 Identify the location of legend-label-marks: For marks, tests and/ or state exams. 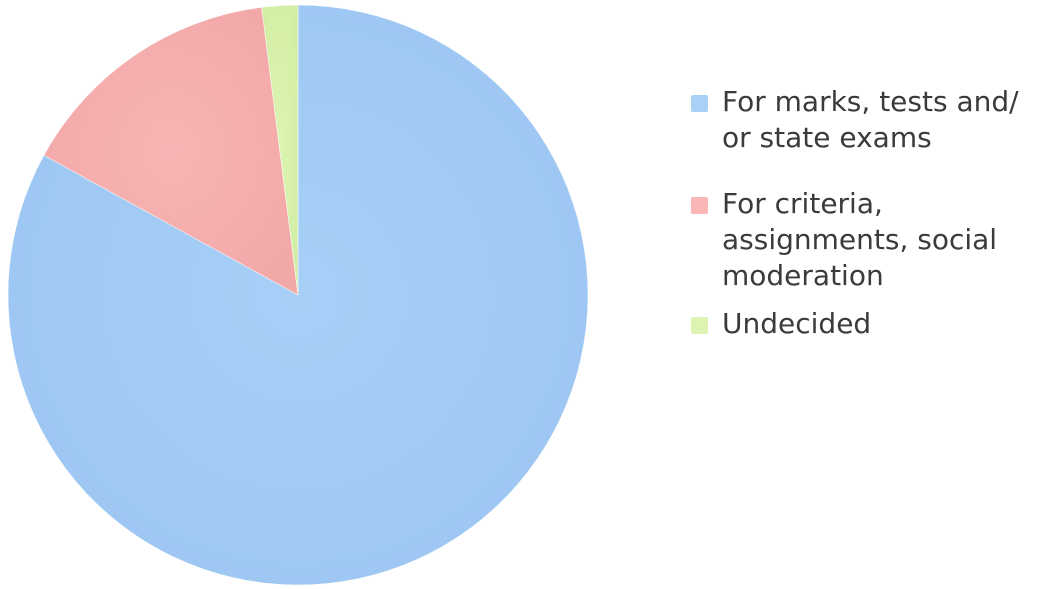
(870, 119).